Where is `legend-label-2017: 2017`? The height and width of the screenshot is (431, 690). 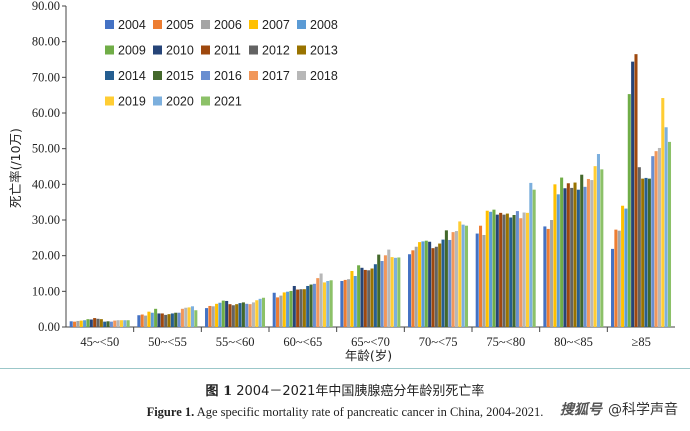 legend-label-2017: 2017 is located at coordinates (276, 76).